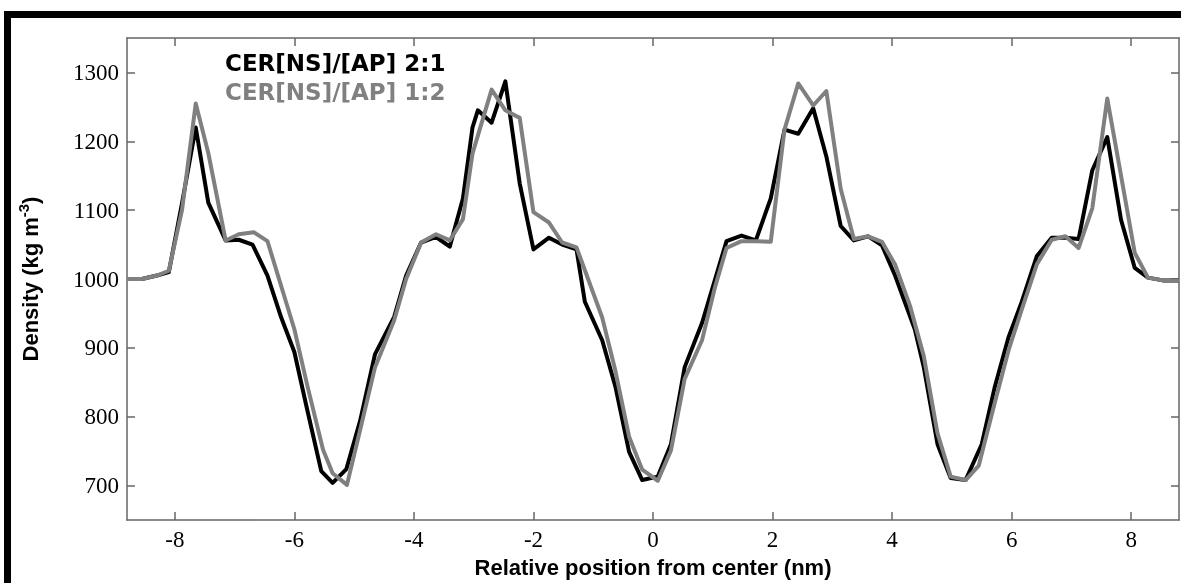 The height and width of the screenshot is (583, 1181). I want to click on x-tick-label: -4, so click(414, 539).